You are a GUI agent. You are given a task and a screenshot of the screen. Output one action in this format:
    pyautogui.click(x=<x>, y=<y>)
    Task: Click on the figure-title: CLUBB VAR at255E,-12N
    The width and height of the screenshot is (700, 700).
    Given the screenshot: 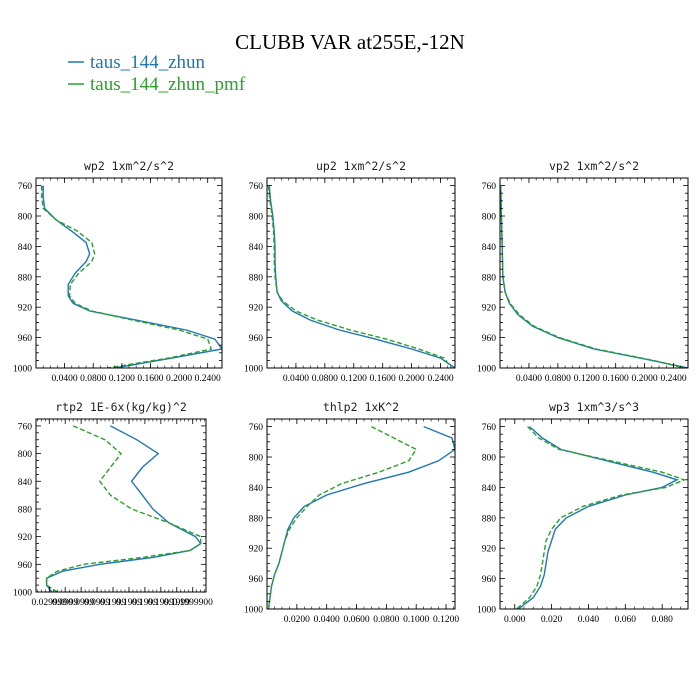 What is the action you would take?
    pyautogui.click(x=350, y=42)
    